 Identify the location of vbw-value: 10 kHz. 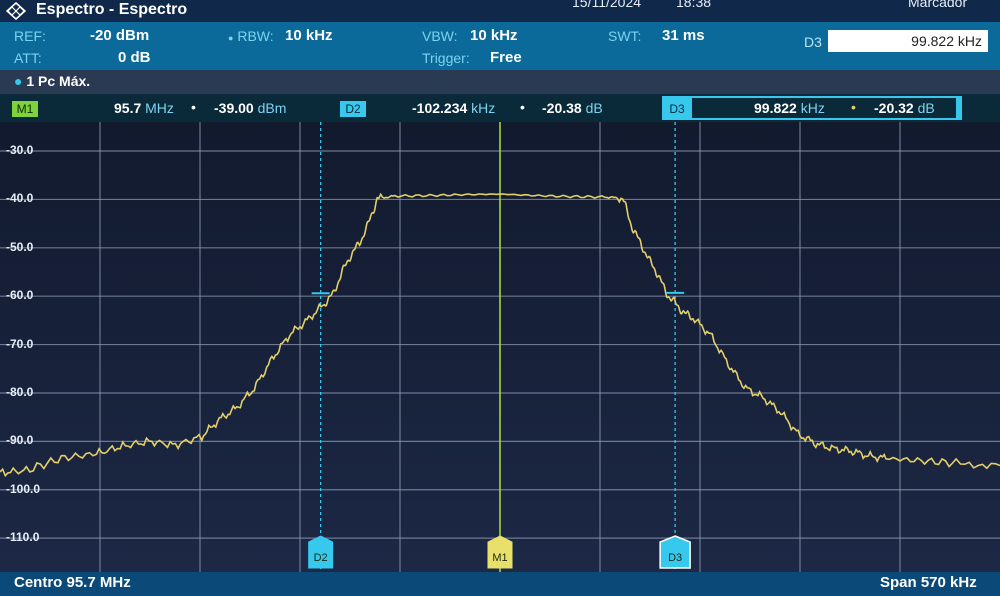
(494, 35).